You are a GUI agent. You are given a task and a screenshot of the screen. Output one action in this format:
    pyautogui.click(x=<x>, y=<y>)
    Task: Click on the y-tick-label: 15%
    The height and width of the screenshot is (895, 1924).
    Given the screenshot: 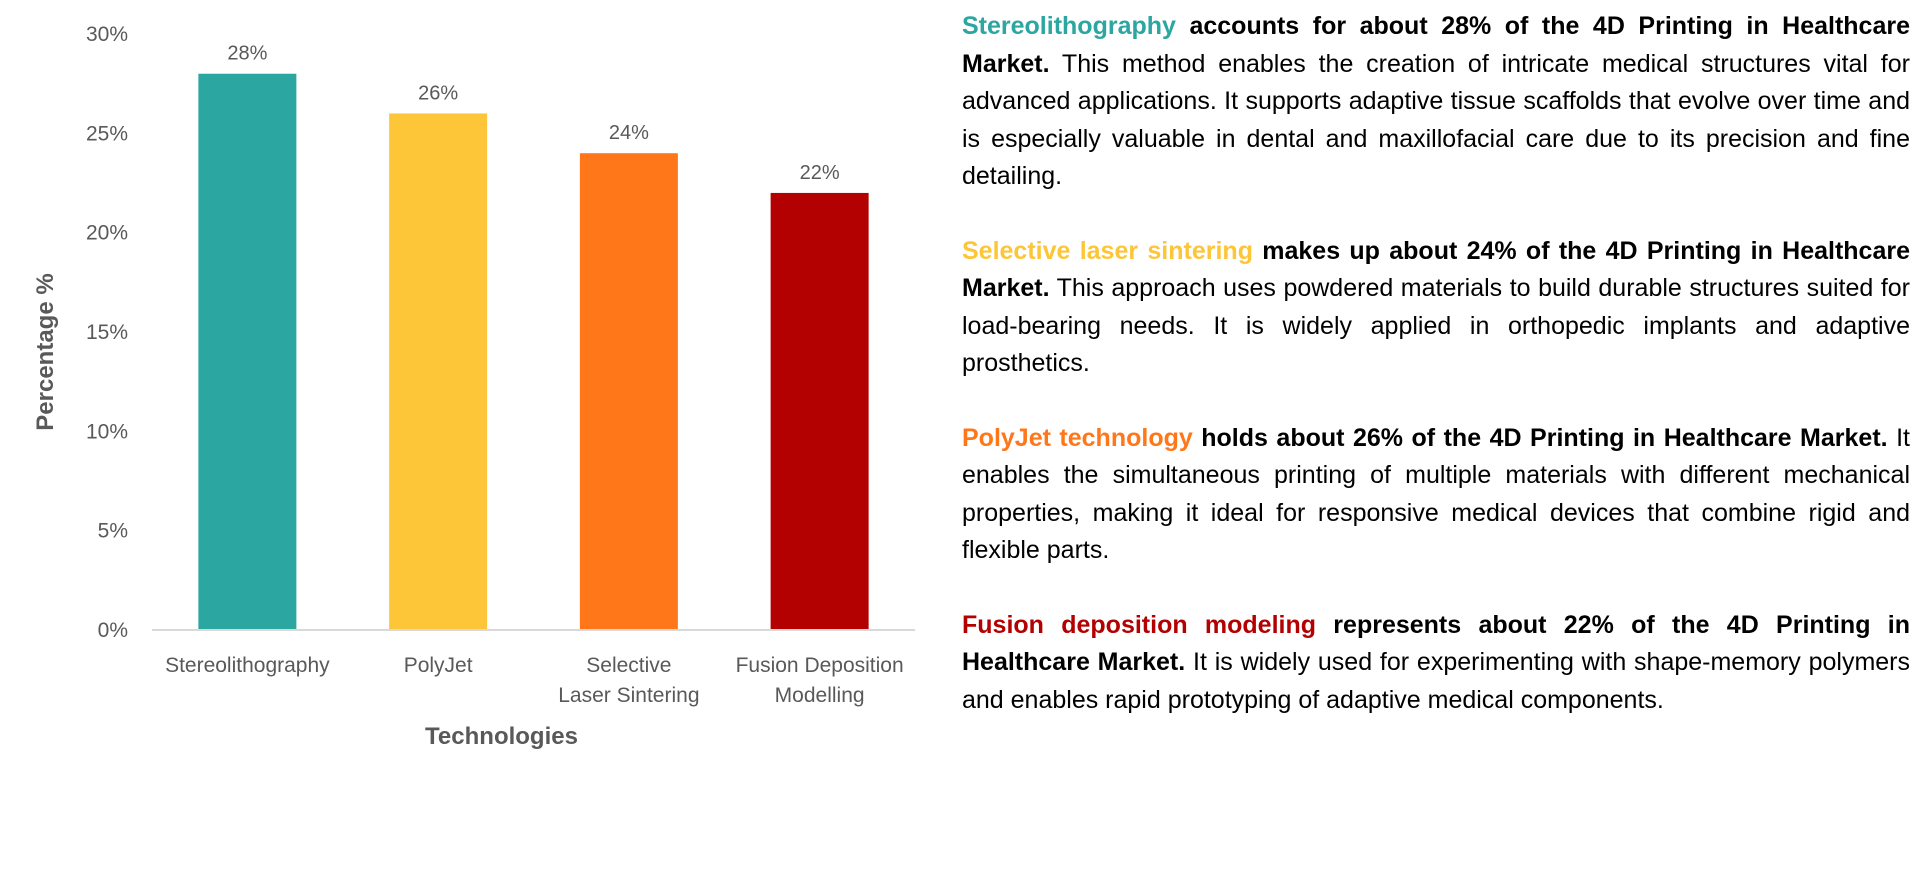 What is the action you would take?
    pyautogui.click(x=107, y=332)
    